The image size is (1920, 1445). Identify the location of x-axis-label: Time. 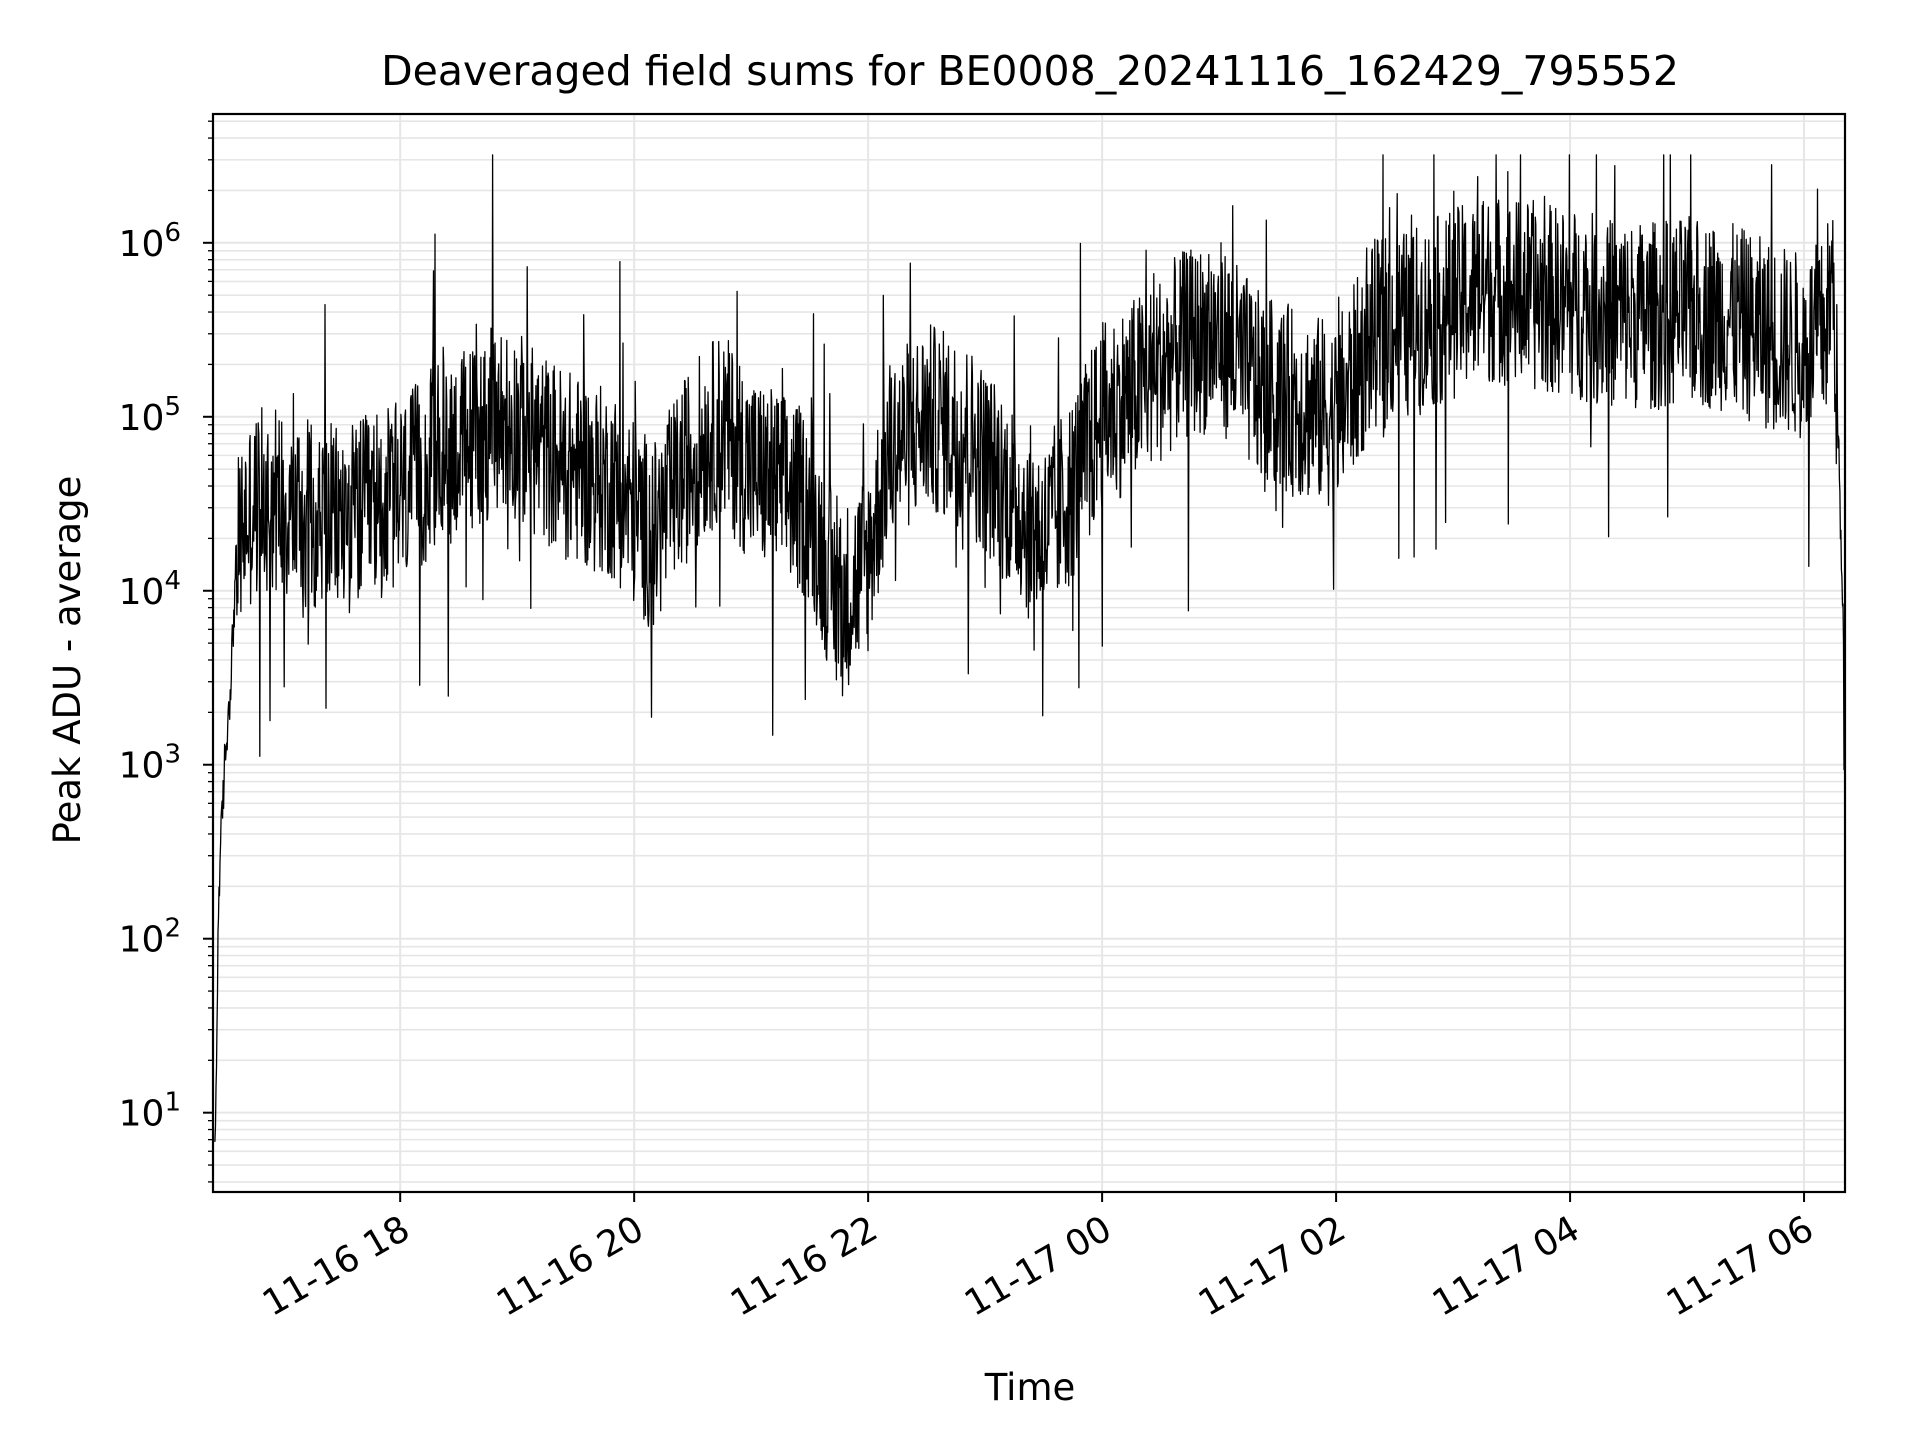
(1030, 1387).